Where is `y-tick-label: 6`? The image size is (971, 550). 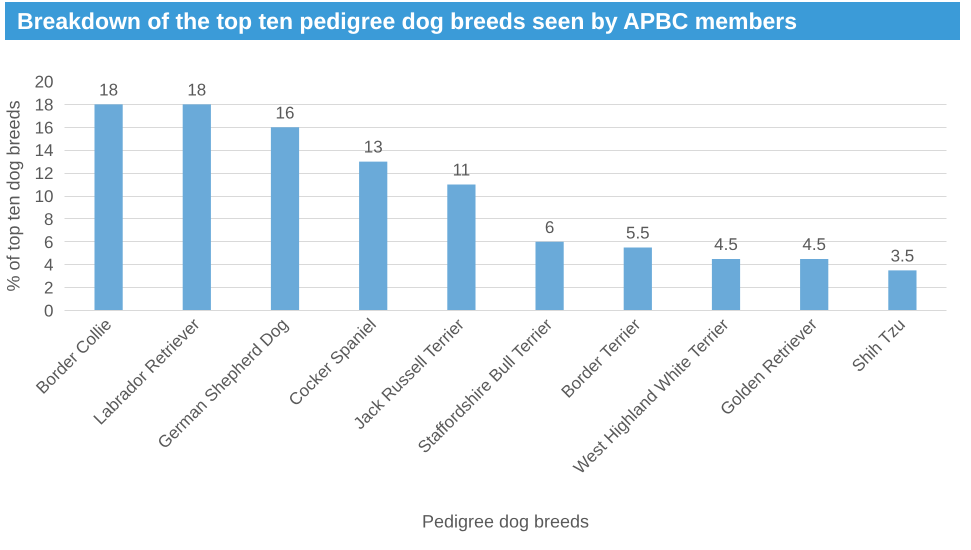
y-tick-label: 6 is located at coordinates (49, 242).